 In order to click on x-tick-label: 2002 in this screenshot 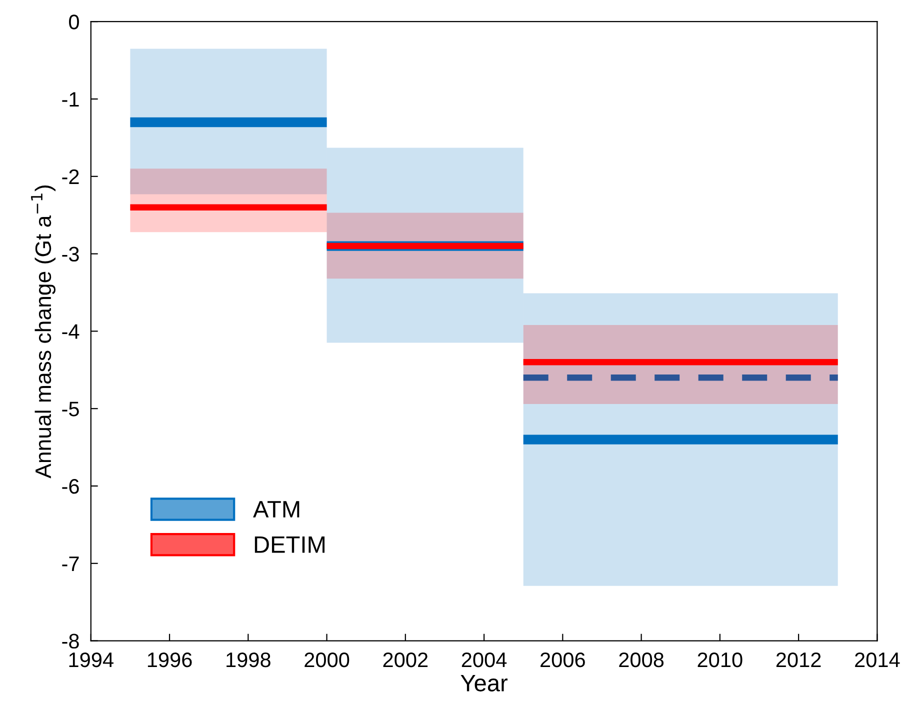, I will do `click(405, 660)`.